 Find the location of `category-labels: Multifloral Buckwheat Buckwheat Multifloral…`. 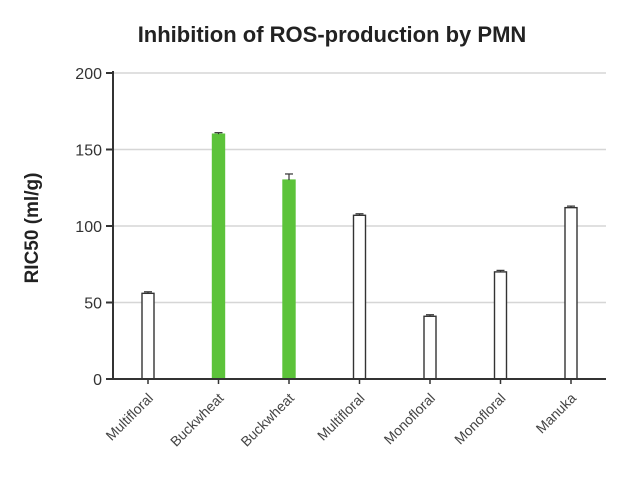

category-labels: Multifloral Buckwheat Buckwheat Multifloral… is located at coordinates (340, 420).